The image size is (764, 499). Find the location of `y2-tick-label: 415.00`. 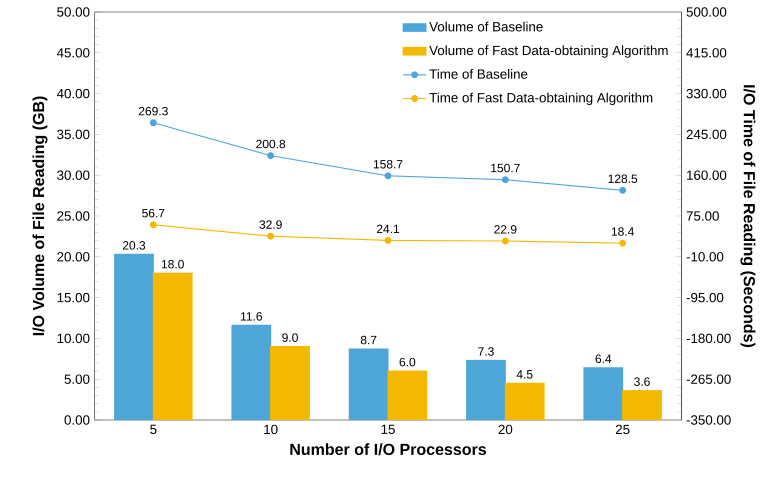

y2-tick-label: 415.00 is located at coordinates (706, 53).